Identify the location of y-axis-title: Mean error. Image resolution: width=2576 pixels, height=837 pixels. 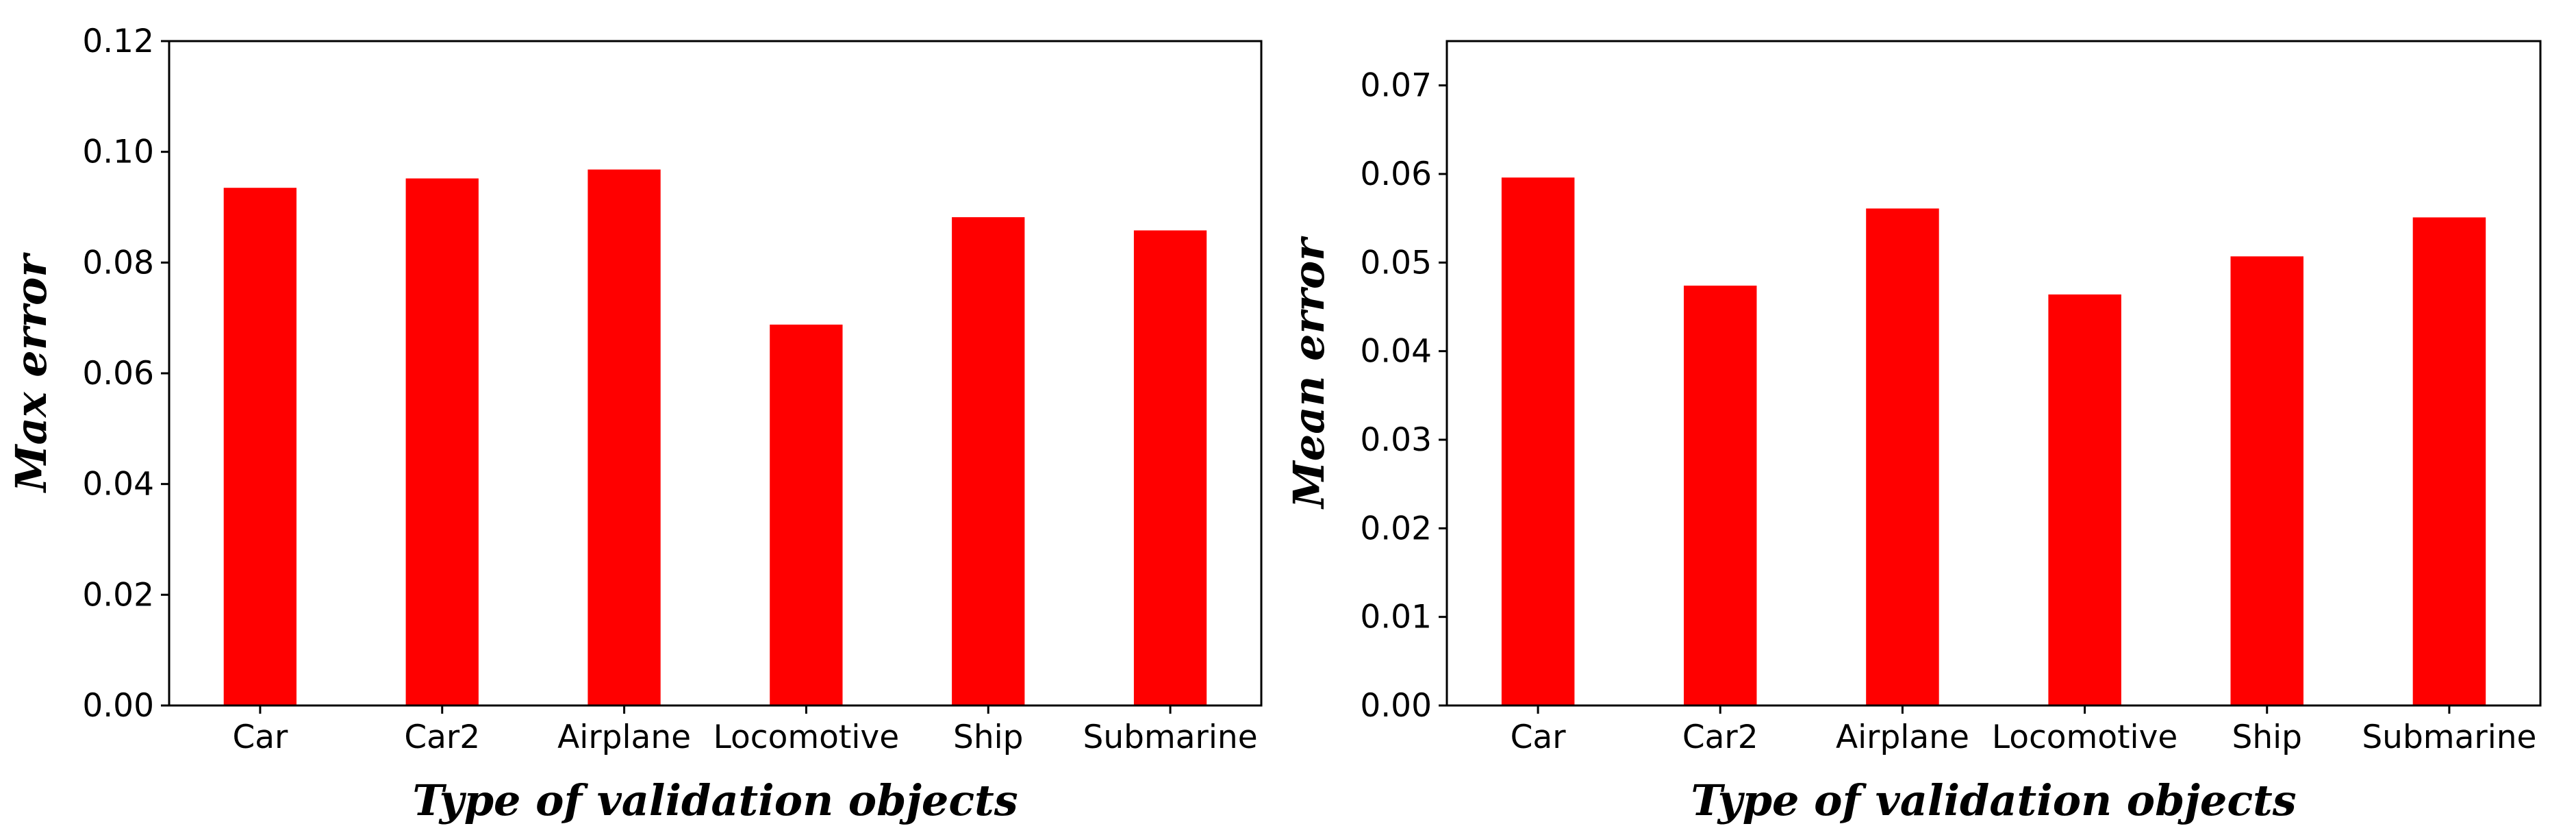
(1309, 373).